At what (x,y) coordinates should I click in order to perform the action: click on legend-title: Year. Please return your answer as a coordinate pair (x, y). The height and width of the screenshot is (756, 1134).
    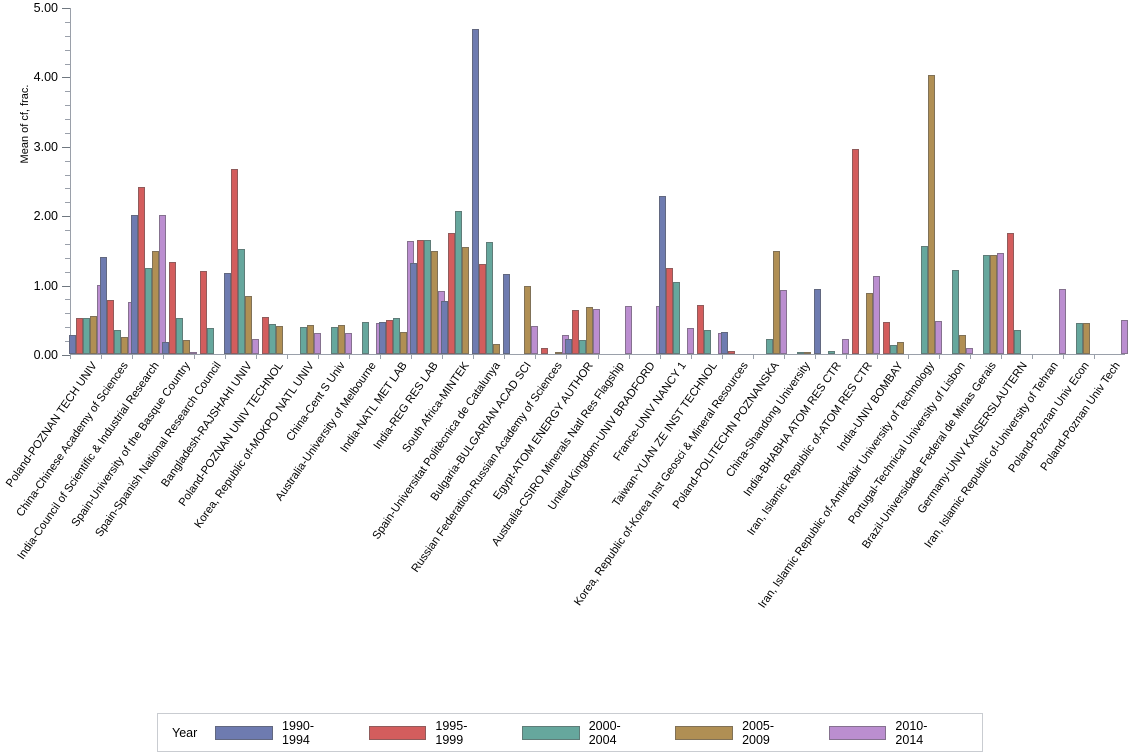
    Looking at the image, I should click on (185, 732).